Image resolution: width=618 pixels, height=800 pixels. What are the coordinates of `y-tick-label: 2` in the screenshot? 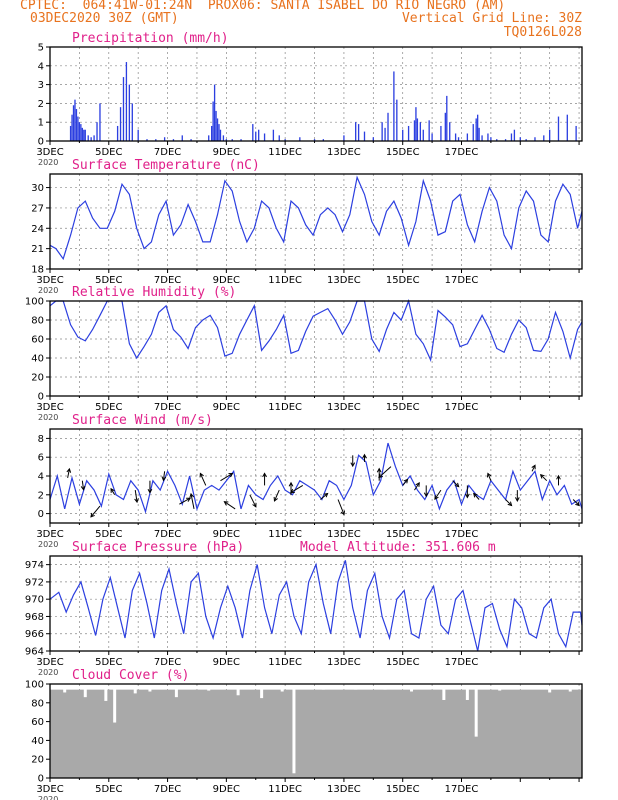 It's located at (41, 104).